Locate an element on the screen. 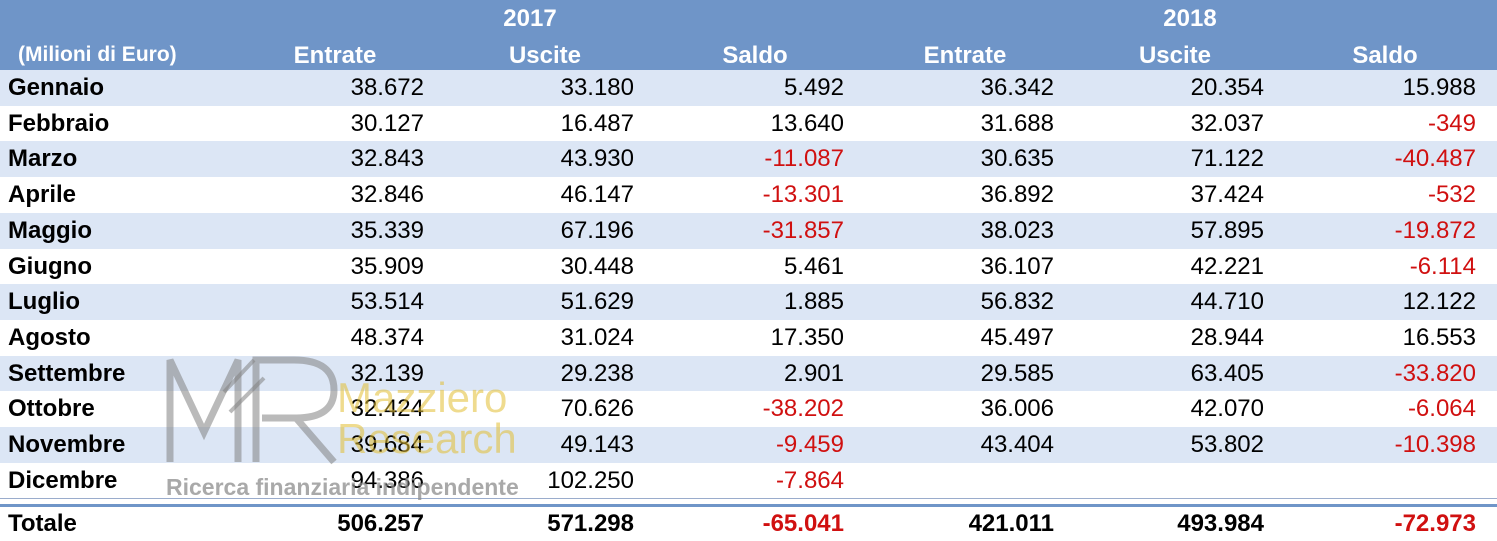  cell-saldo-2017: 17.350 is located at coordinates (807, 337).